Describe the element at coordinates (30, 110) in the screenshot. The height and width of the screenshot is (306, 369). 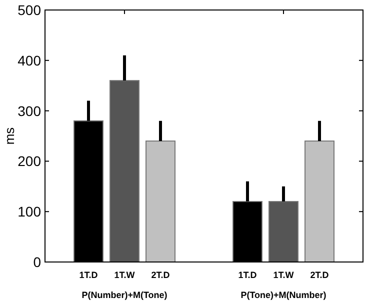
I see `y-tick-label: 300` at that location.